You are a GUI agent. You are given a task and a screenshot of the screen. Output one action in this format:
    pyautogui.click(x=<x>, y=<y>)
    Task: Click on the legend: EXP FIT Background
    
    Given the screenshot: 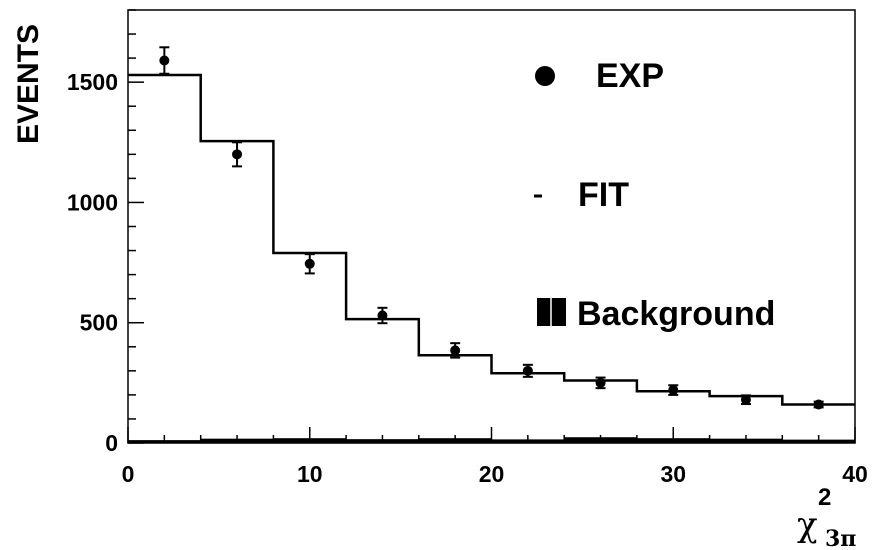 What is the action you would take?
    pyautogui.click(x=654, y=195)
    